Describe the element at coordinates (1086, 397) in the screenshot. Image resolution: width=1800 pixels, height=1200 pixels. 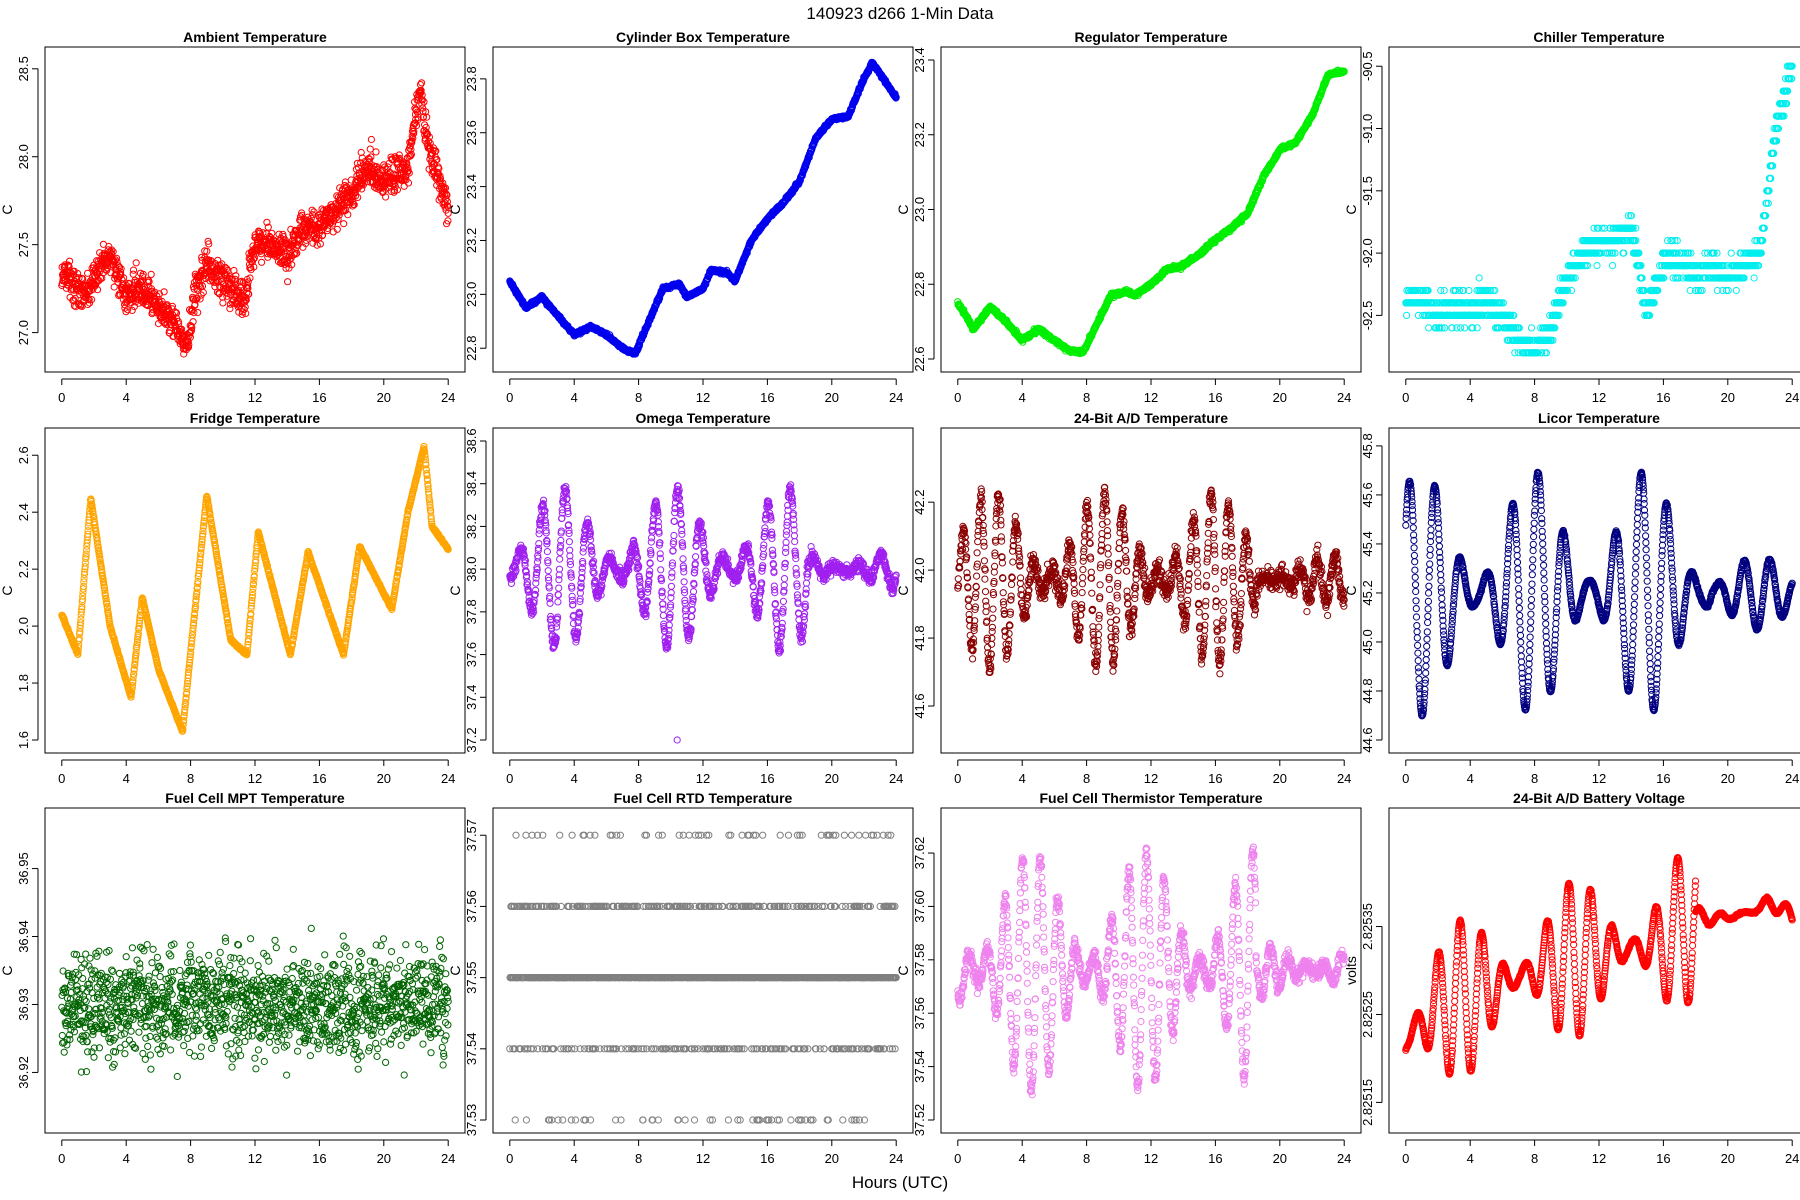
I see `x-tick-label: 8` at that location.